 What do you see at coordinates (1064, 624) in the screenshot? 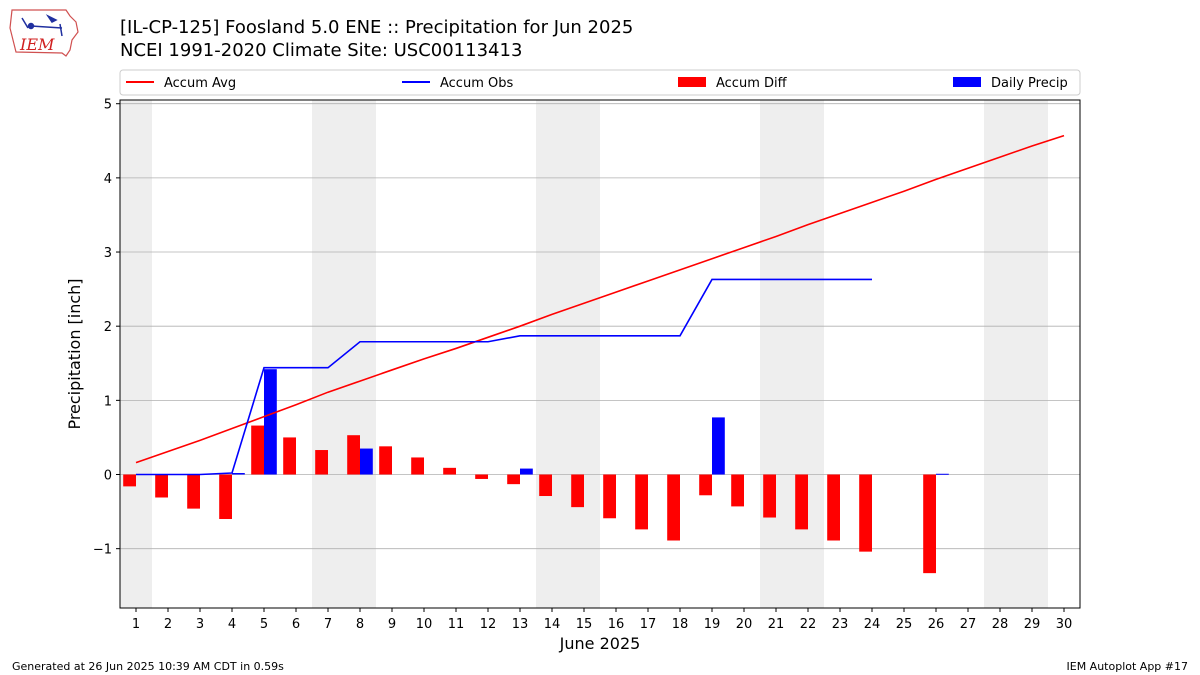
I see `x-tick-label: 30` at bounding box center [1064, 624].